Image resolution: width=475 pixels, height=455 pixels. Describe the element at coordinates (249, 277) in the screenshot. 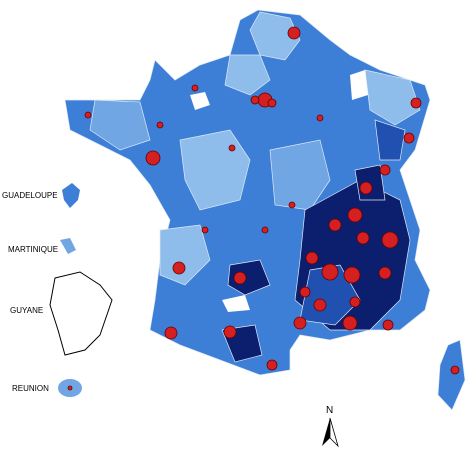

I see `dark-region` at that location.